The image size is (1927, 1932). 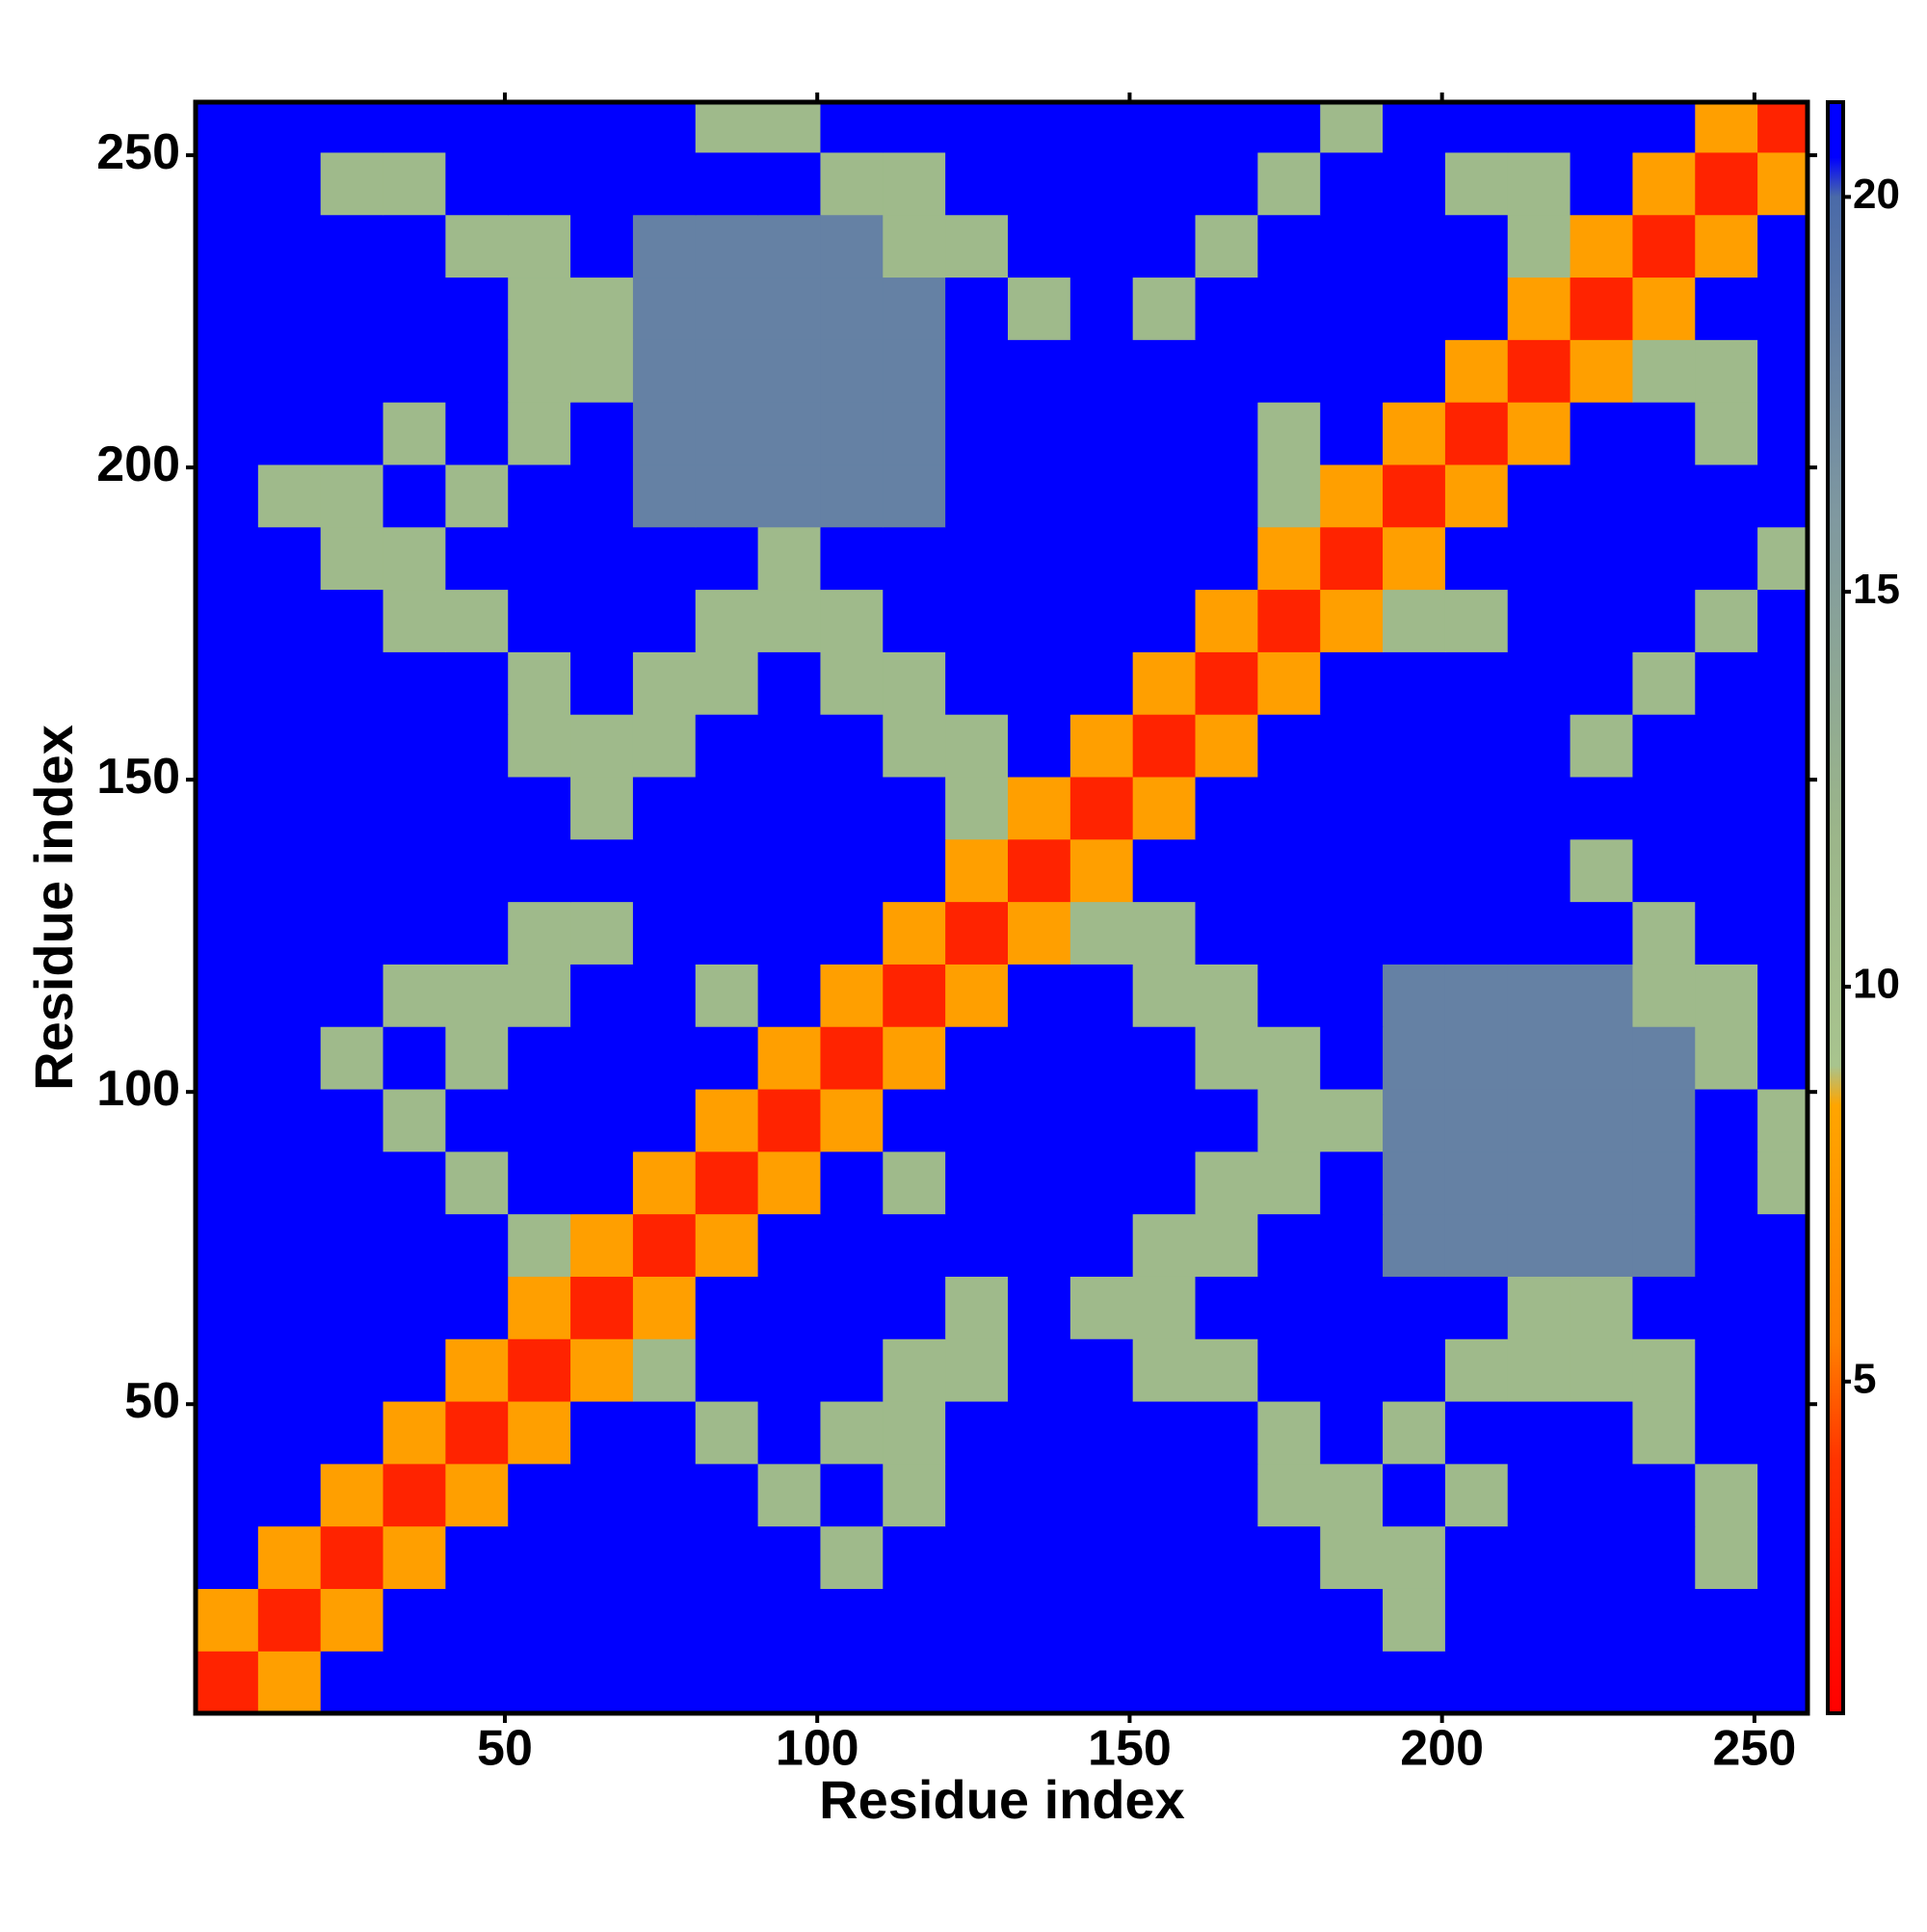 What do you see at coordinates (1876, 194) in the screenshot?
I see `colorbar-tick-label: 20` at bounding box center [1876, 194].